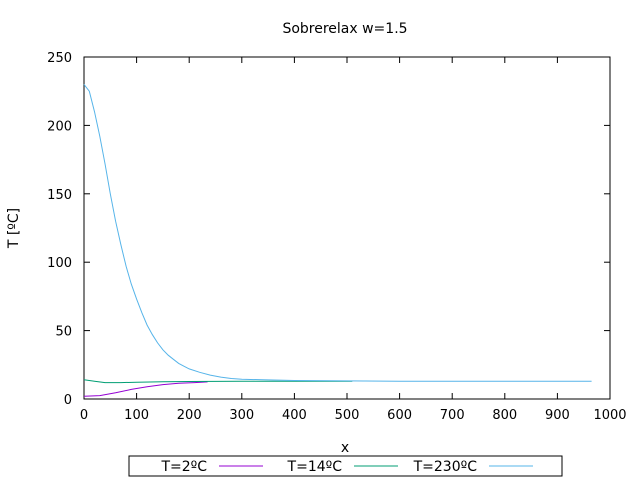 The width and height of the screenshot is (640, 480). Describe the element at coordinates (136, 415) in the screenshot. I see `x-tick-label: 100` at that location.